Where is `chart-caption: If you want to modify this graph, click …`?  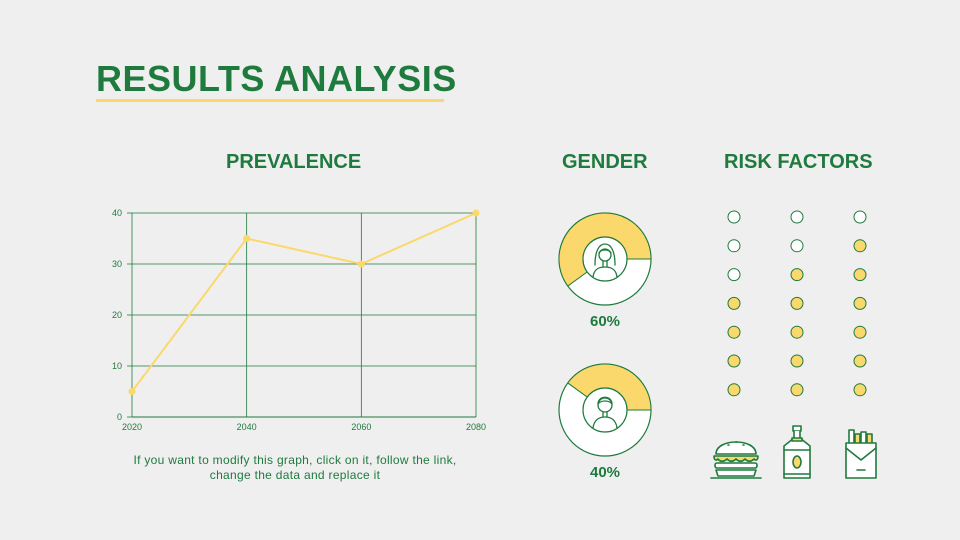 chart-caption: If you want to modify this graph, click … is located at coordinates (295, 467).